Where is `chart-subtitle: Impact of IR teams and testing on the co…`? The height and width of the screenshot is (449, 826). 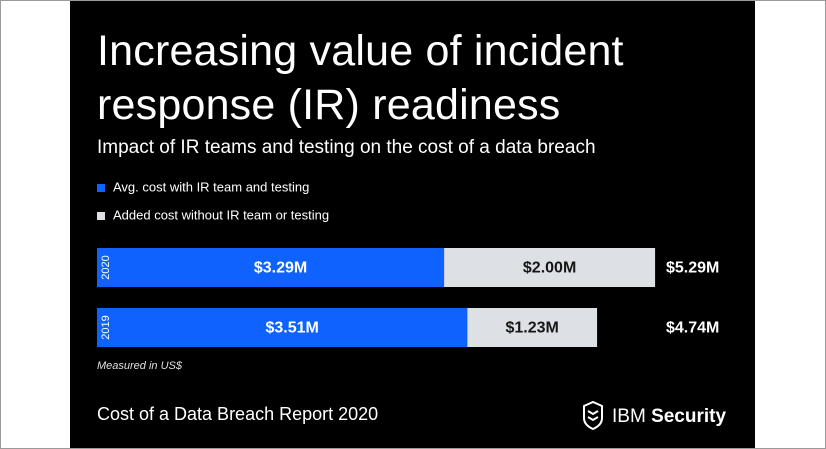
chart-subtitle: Impact of IR teams and testing on the co… is located at coordinates (346, 147).